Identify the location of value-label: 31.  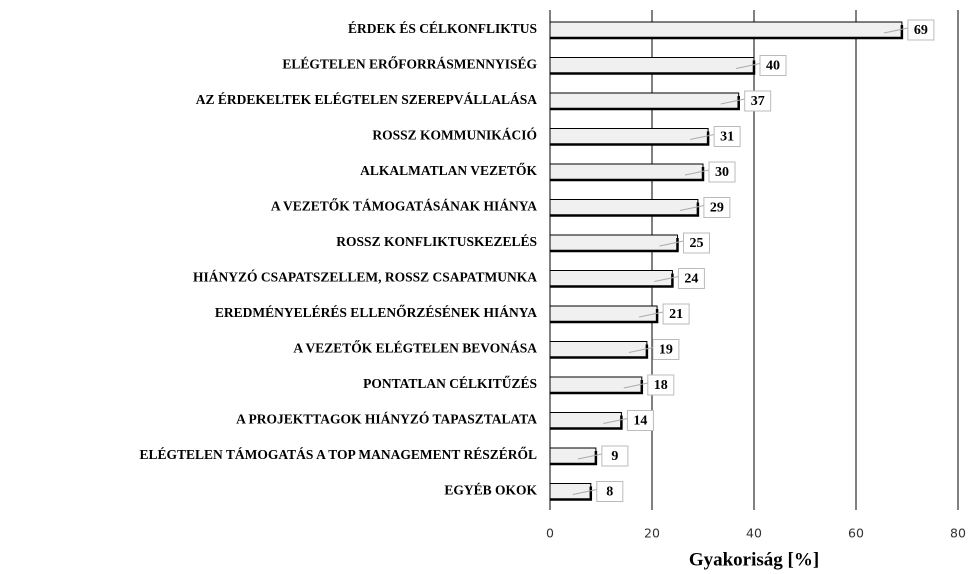
(727, 137).